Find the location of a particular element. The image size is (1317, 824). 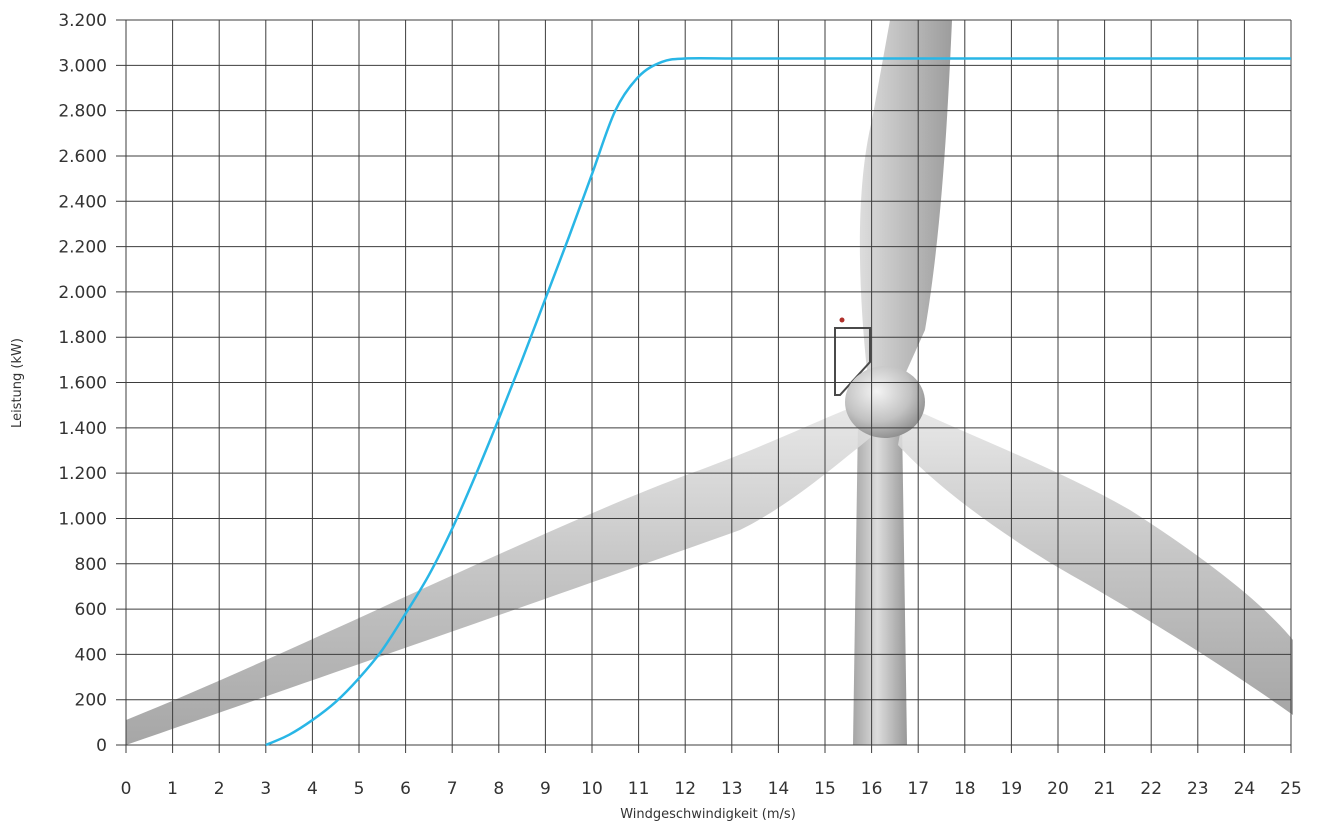

x-tick-label: 21 is located at coordinates (1105, 789).